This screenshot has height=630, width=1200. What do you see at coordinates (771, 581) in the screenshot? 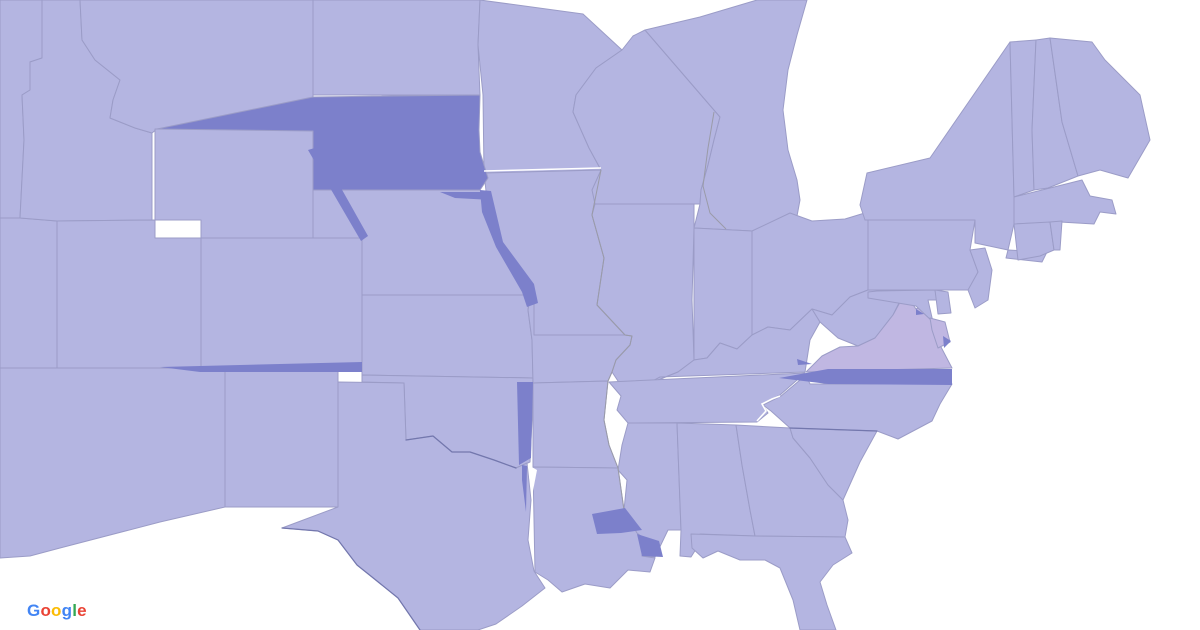
I see `state-florida` at bounding box center [771, 581].